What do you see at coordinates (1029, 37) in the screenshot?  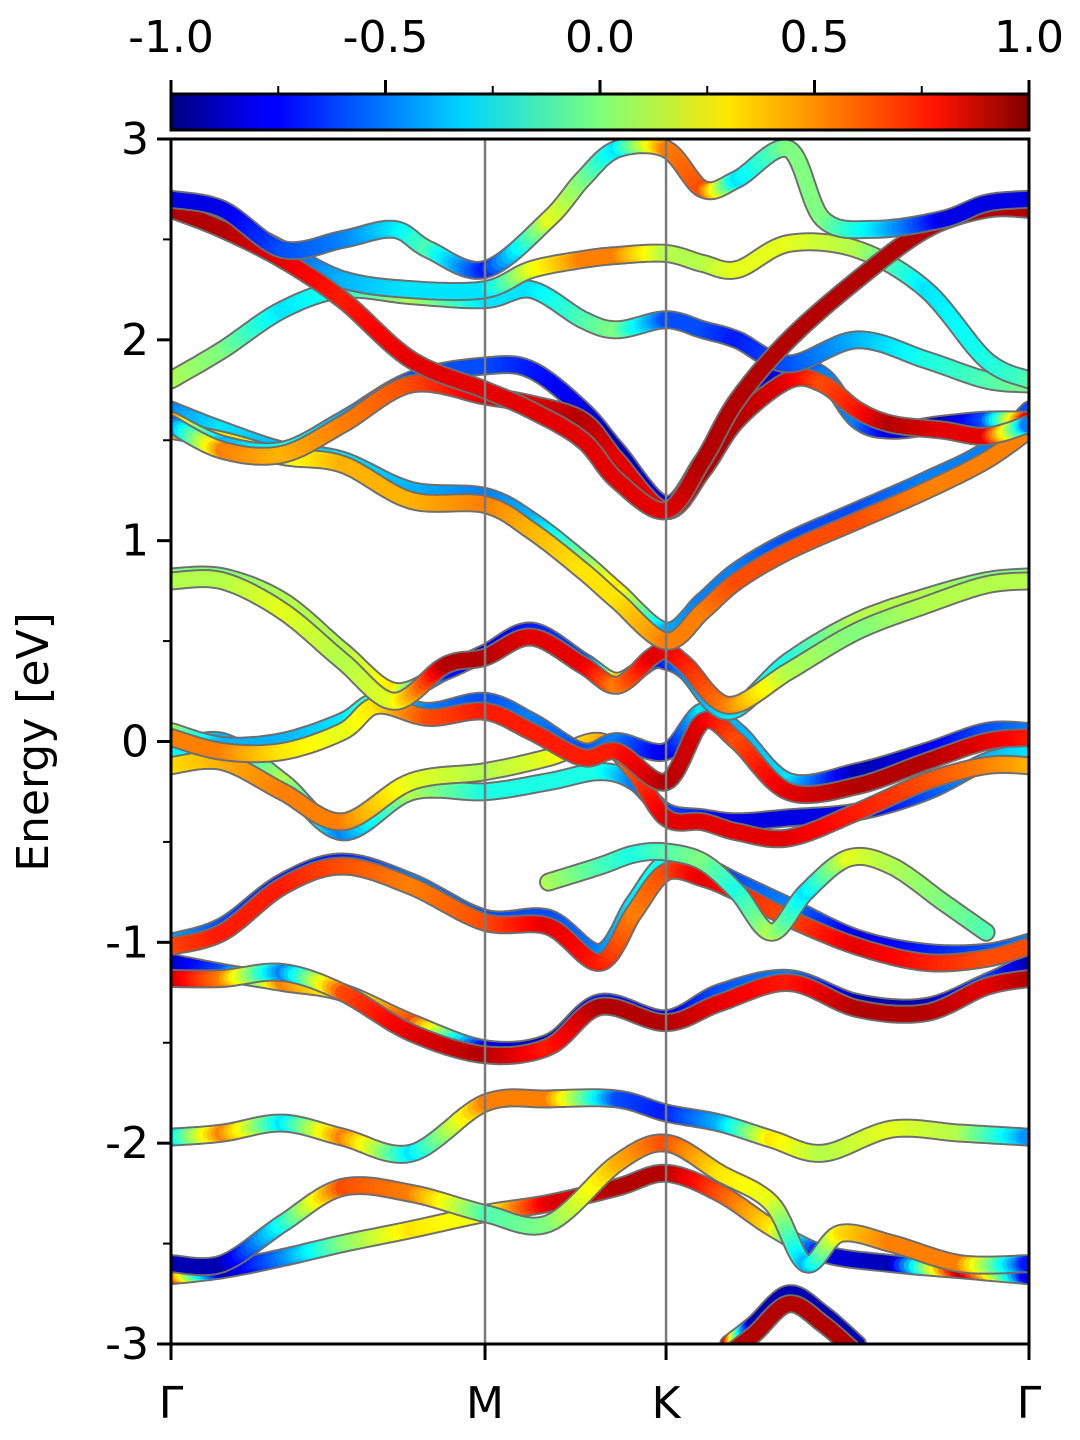 I see `colorbar-tick-label: 1.0` at bounding box center [1029, 37].